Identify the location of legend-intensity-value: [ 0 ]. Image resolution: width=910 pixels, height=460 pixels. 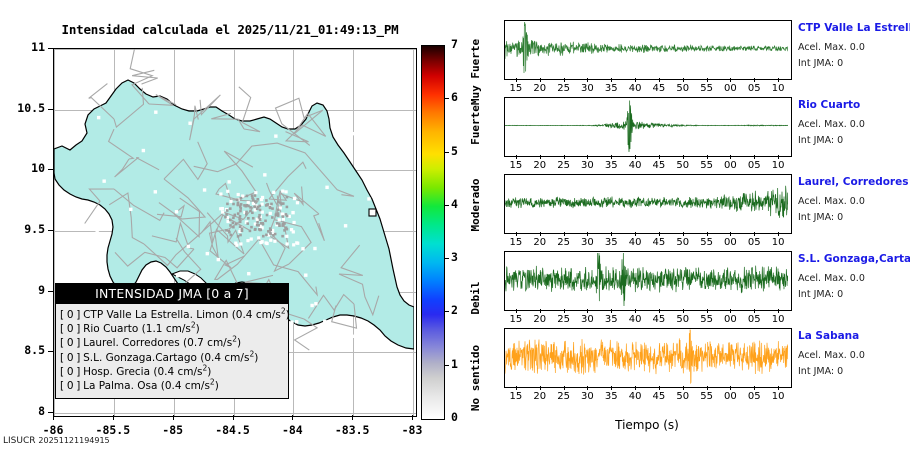
(72, 315).